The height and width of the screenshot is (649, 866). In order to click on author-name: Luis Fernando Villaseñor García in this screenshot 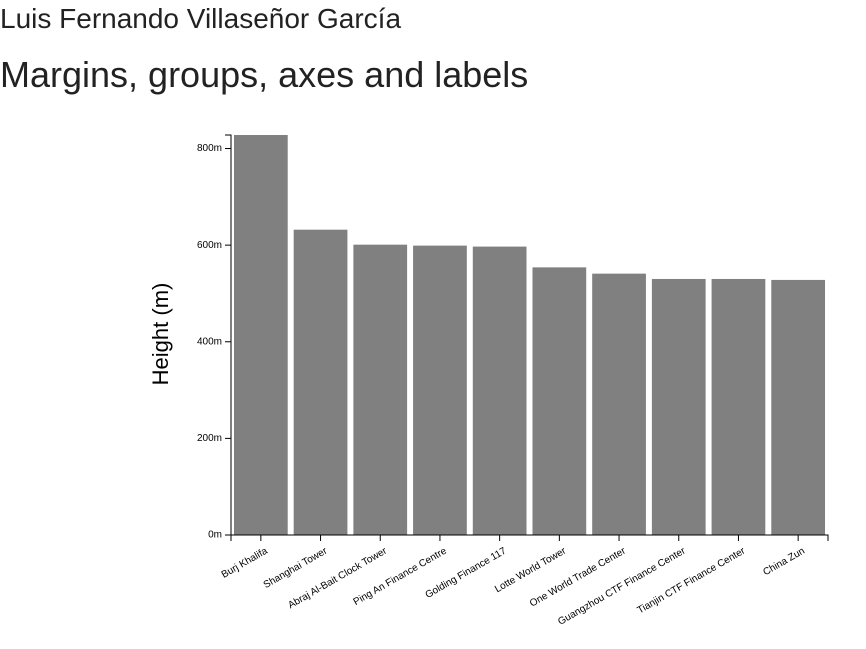, I will do `click(201, 18)`.